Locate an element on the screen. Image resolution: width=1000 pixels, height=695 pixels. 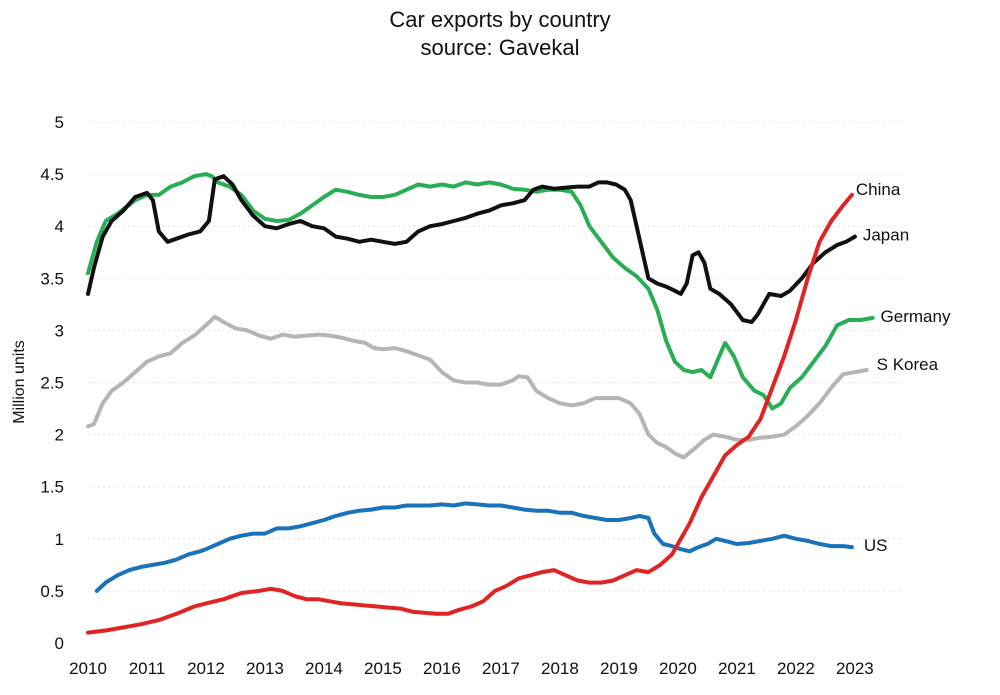
y-axis-label: Million units is located at coordinates (19, 382).